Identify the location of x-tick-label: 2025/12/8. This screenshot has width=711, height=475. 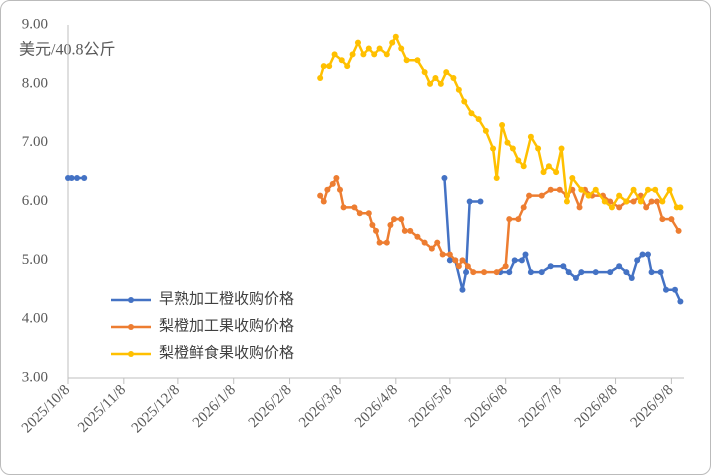
(156, 409).